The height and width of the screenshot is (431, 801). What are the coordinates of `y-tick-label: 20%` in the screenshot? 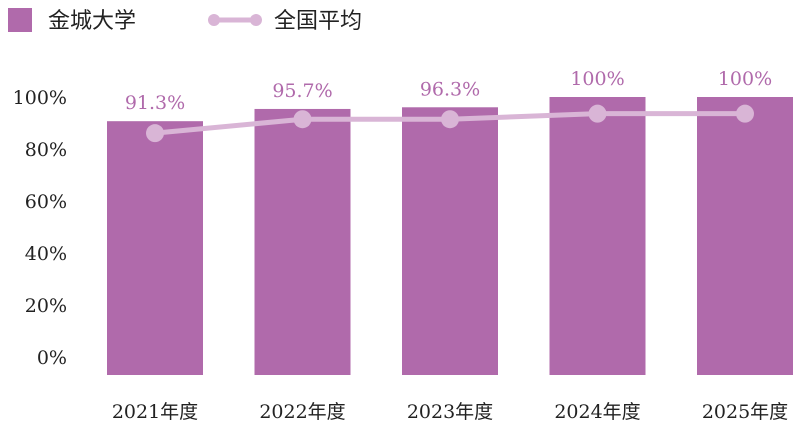 It's located at (46, 306).